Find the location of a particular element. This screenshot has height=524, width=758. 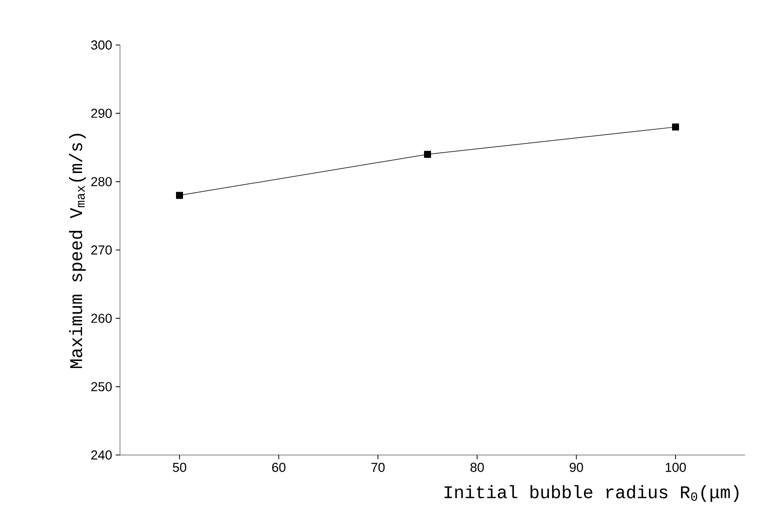

y-tick-label: 300 is located at coordinates (101, 45).